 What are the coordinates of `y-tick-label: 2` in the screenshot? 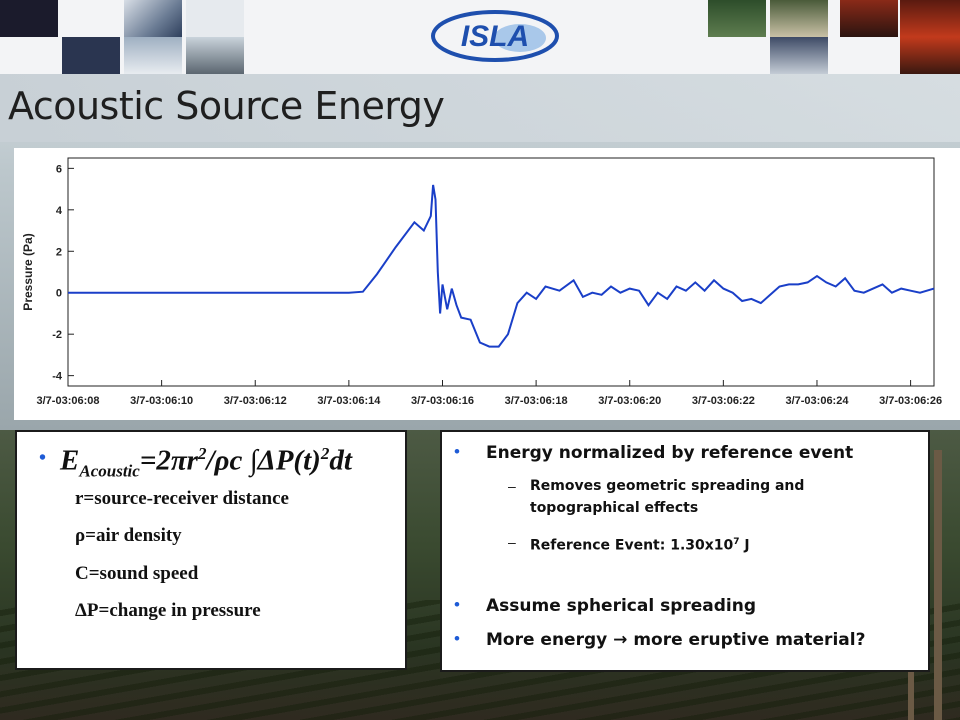 It's located at (59, 252).